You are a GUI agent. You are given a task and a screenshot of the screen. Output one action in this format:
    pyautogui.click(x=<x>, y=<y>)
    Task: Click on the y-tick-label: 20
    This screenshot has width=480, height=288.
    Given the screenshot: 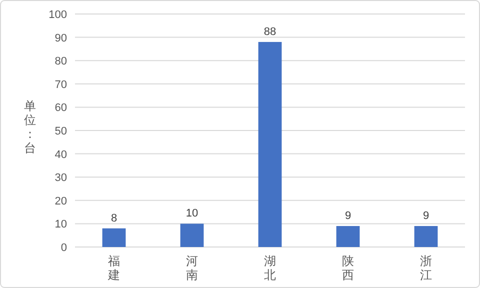 What is the action you would take?
    pyautogui.click(x=60, y=201)
    